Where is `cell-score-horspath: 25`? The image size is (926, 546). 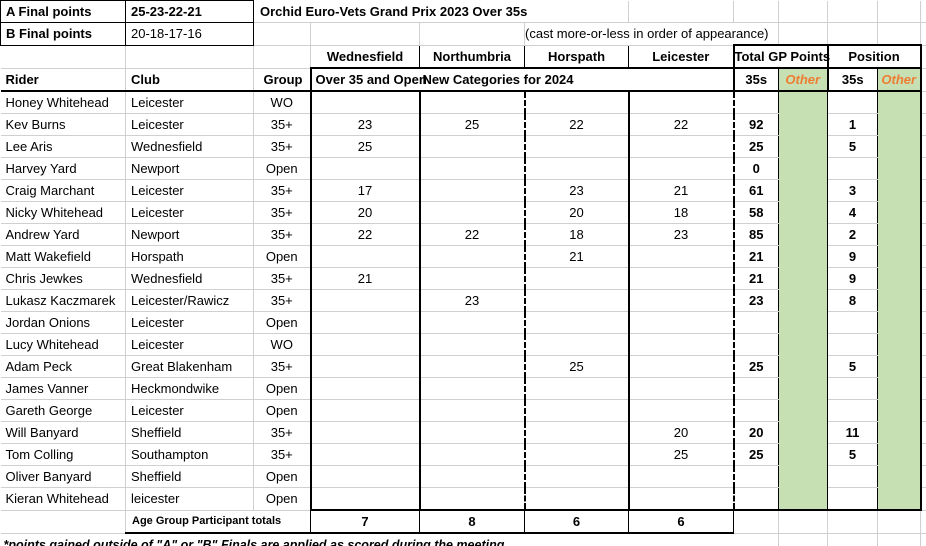
cell-score-horspath: 25 is located at coordinates (576, 366).